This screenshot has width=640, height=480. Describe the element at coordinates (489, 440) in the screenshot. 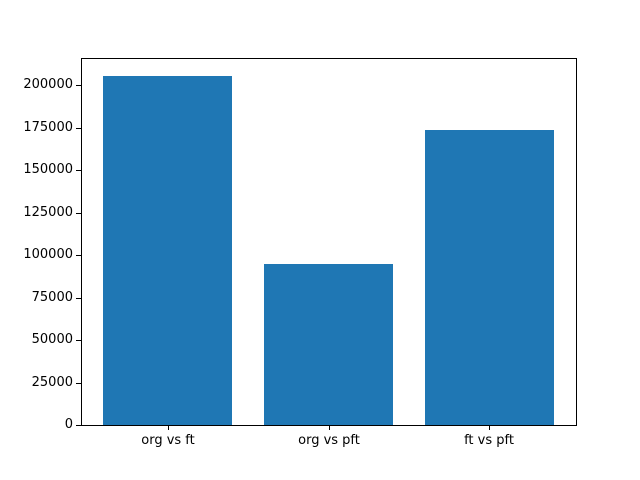

I see `x-tick-label: ft vs pft` at that location.